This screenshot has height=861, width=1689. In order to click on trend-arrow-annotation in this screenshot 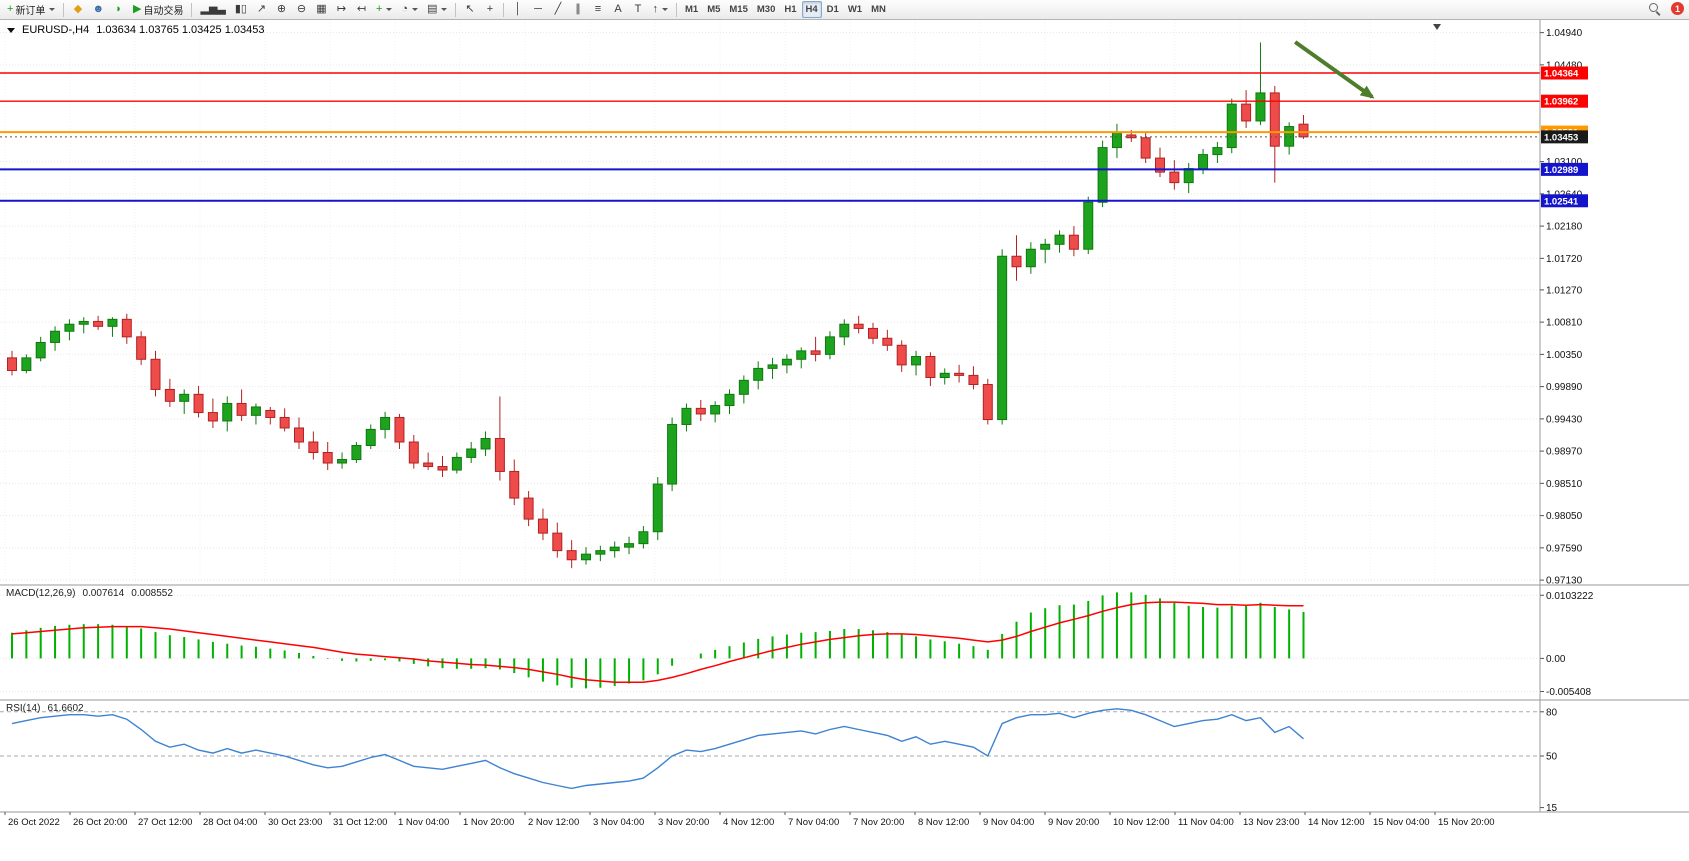, I will do `click(1334, 69)`.